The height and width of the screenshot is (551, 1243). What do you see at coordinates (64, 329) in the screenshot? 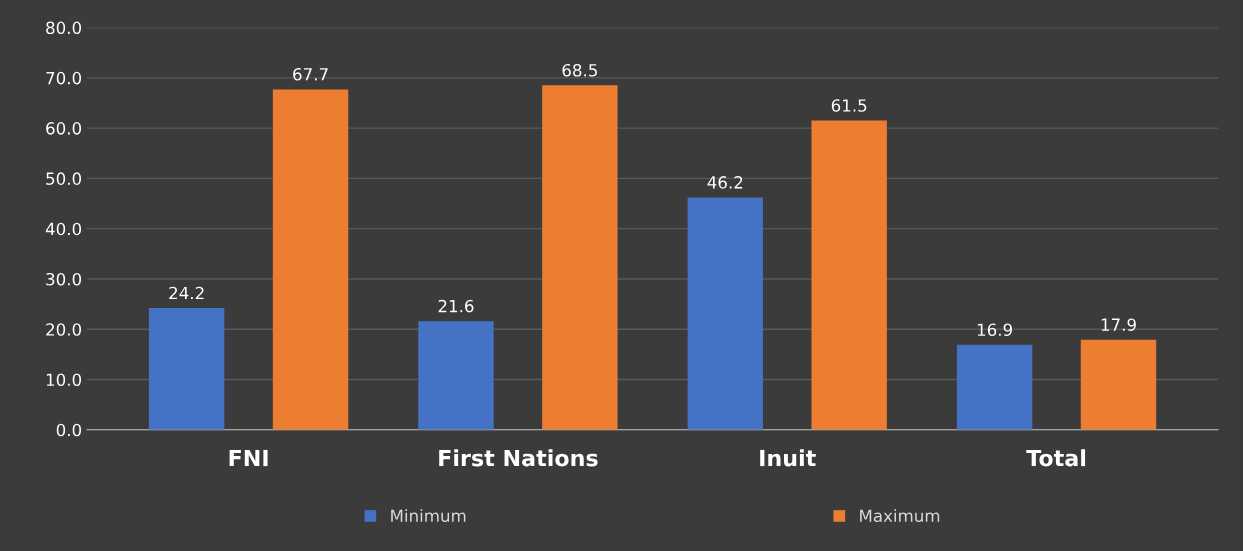
I see `y-tick-label: 20.0` at bounding box center [64, 329].